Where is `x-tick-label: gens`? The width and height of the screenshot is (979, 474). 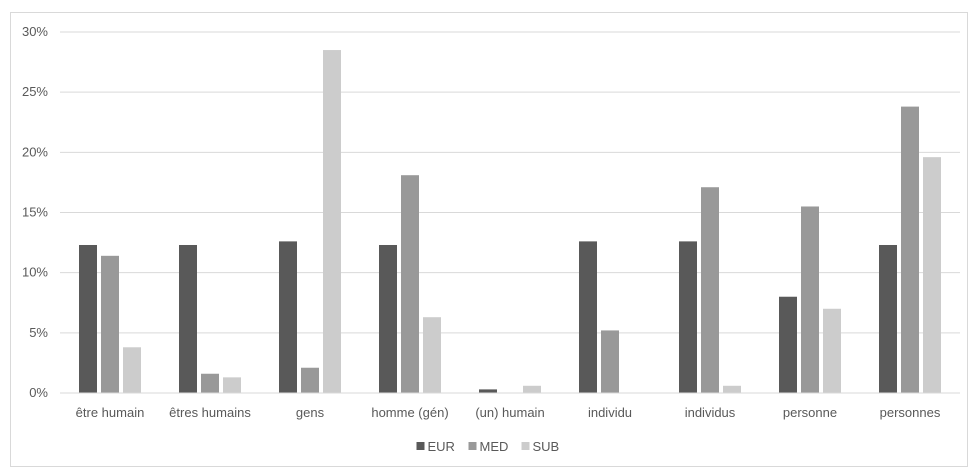
x-tick-label: gens is located at coordinates (310, 412).